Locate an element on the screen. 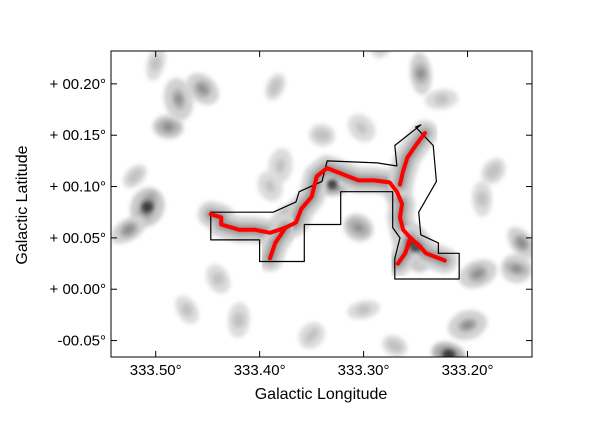 The width and height of the screenshot is (598, 432). y-tick-label: + 00.10° is located at coordinates (78, 187).